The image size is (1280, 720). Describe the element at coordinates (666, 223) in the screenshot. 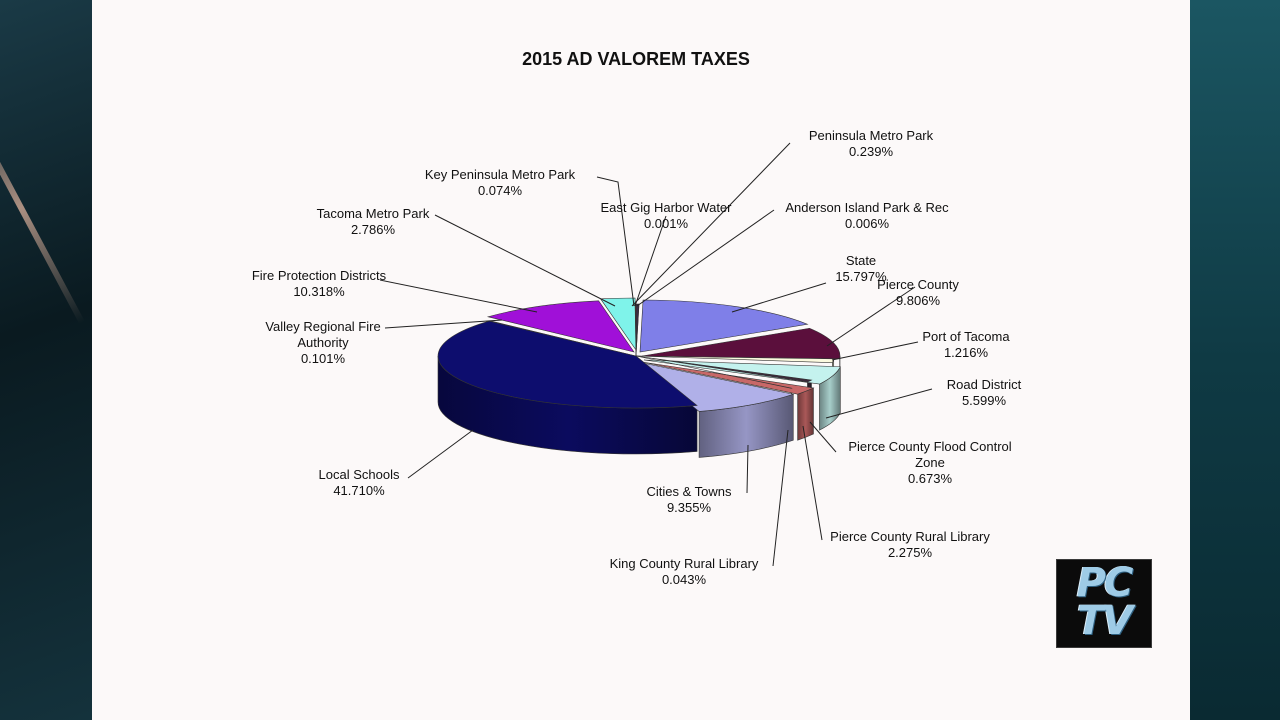

I see `slice-value-label: 0.001%` at that location.